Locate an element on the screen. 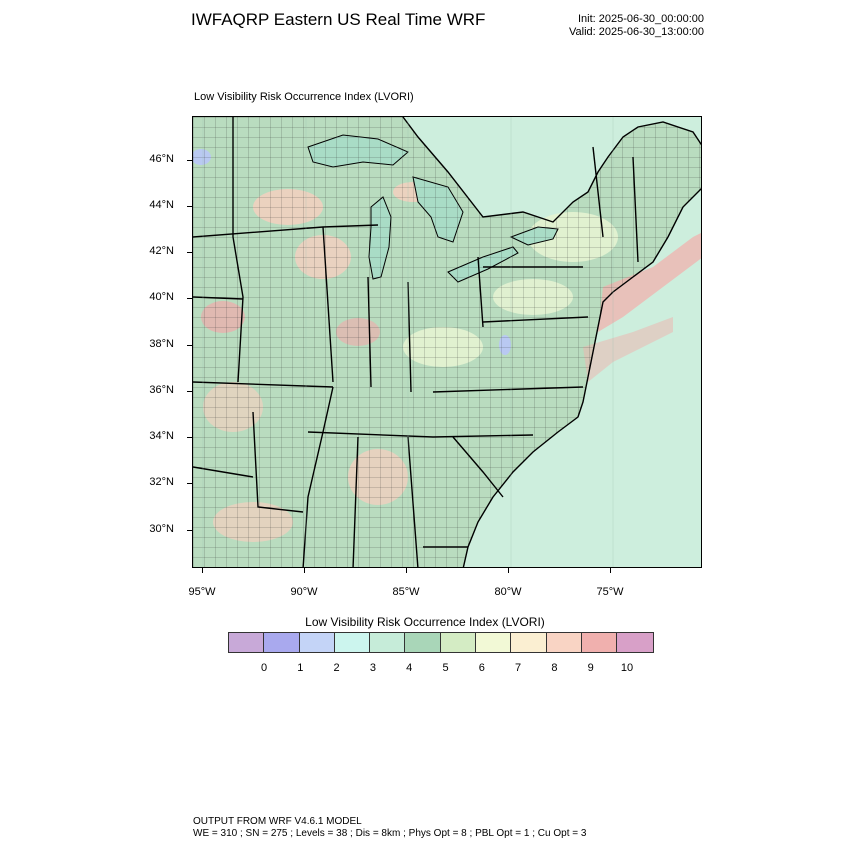 This screenshot has height=850, width=850. colorbar-label: 4 is located at coordinates (409, 668).